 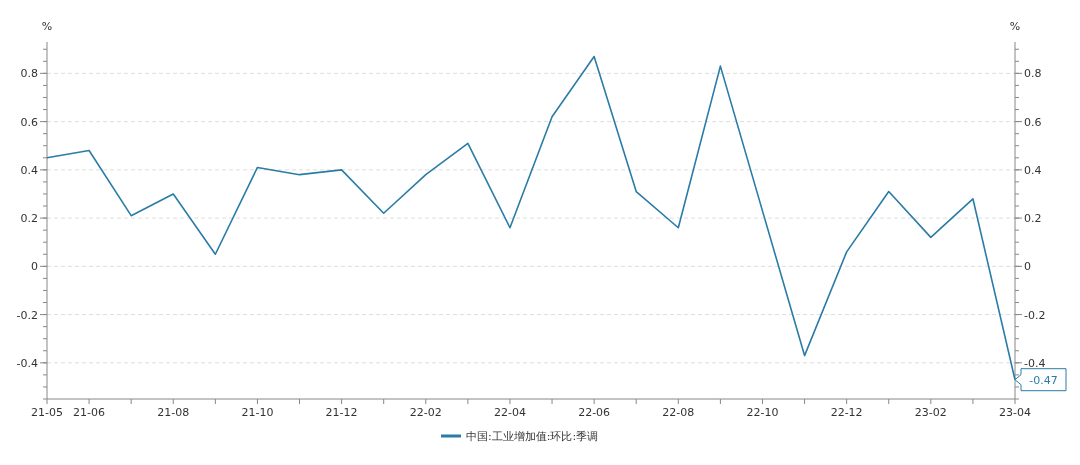 I want to click on x-tick-label: 23-02, so click(x=930, y=412).